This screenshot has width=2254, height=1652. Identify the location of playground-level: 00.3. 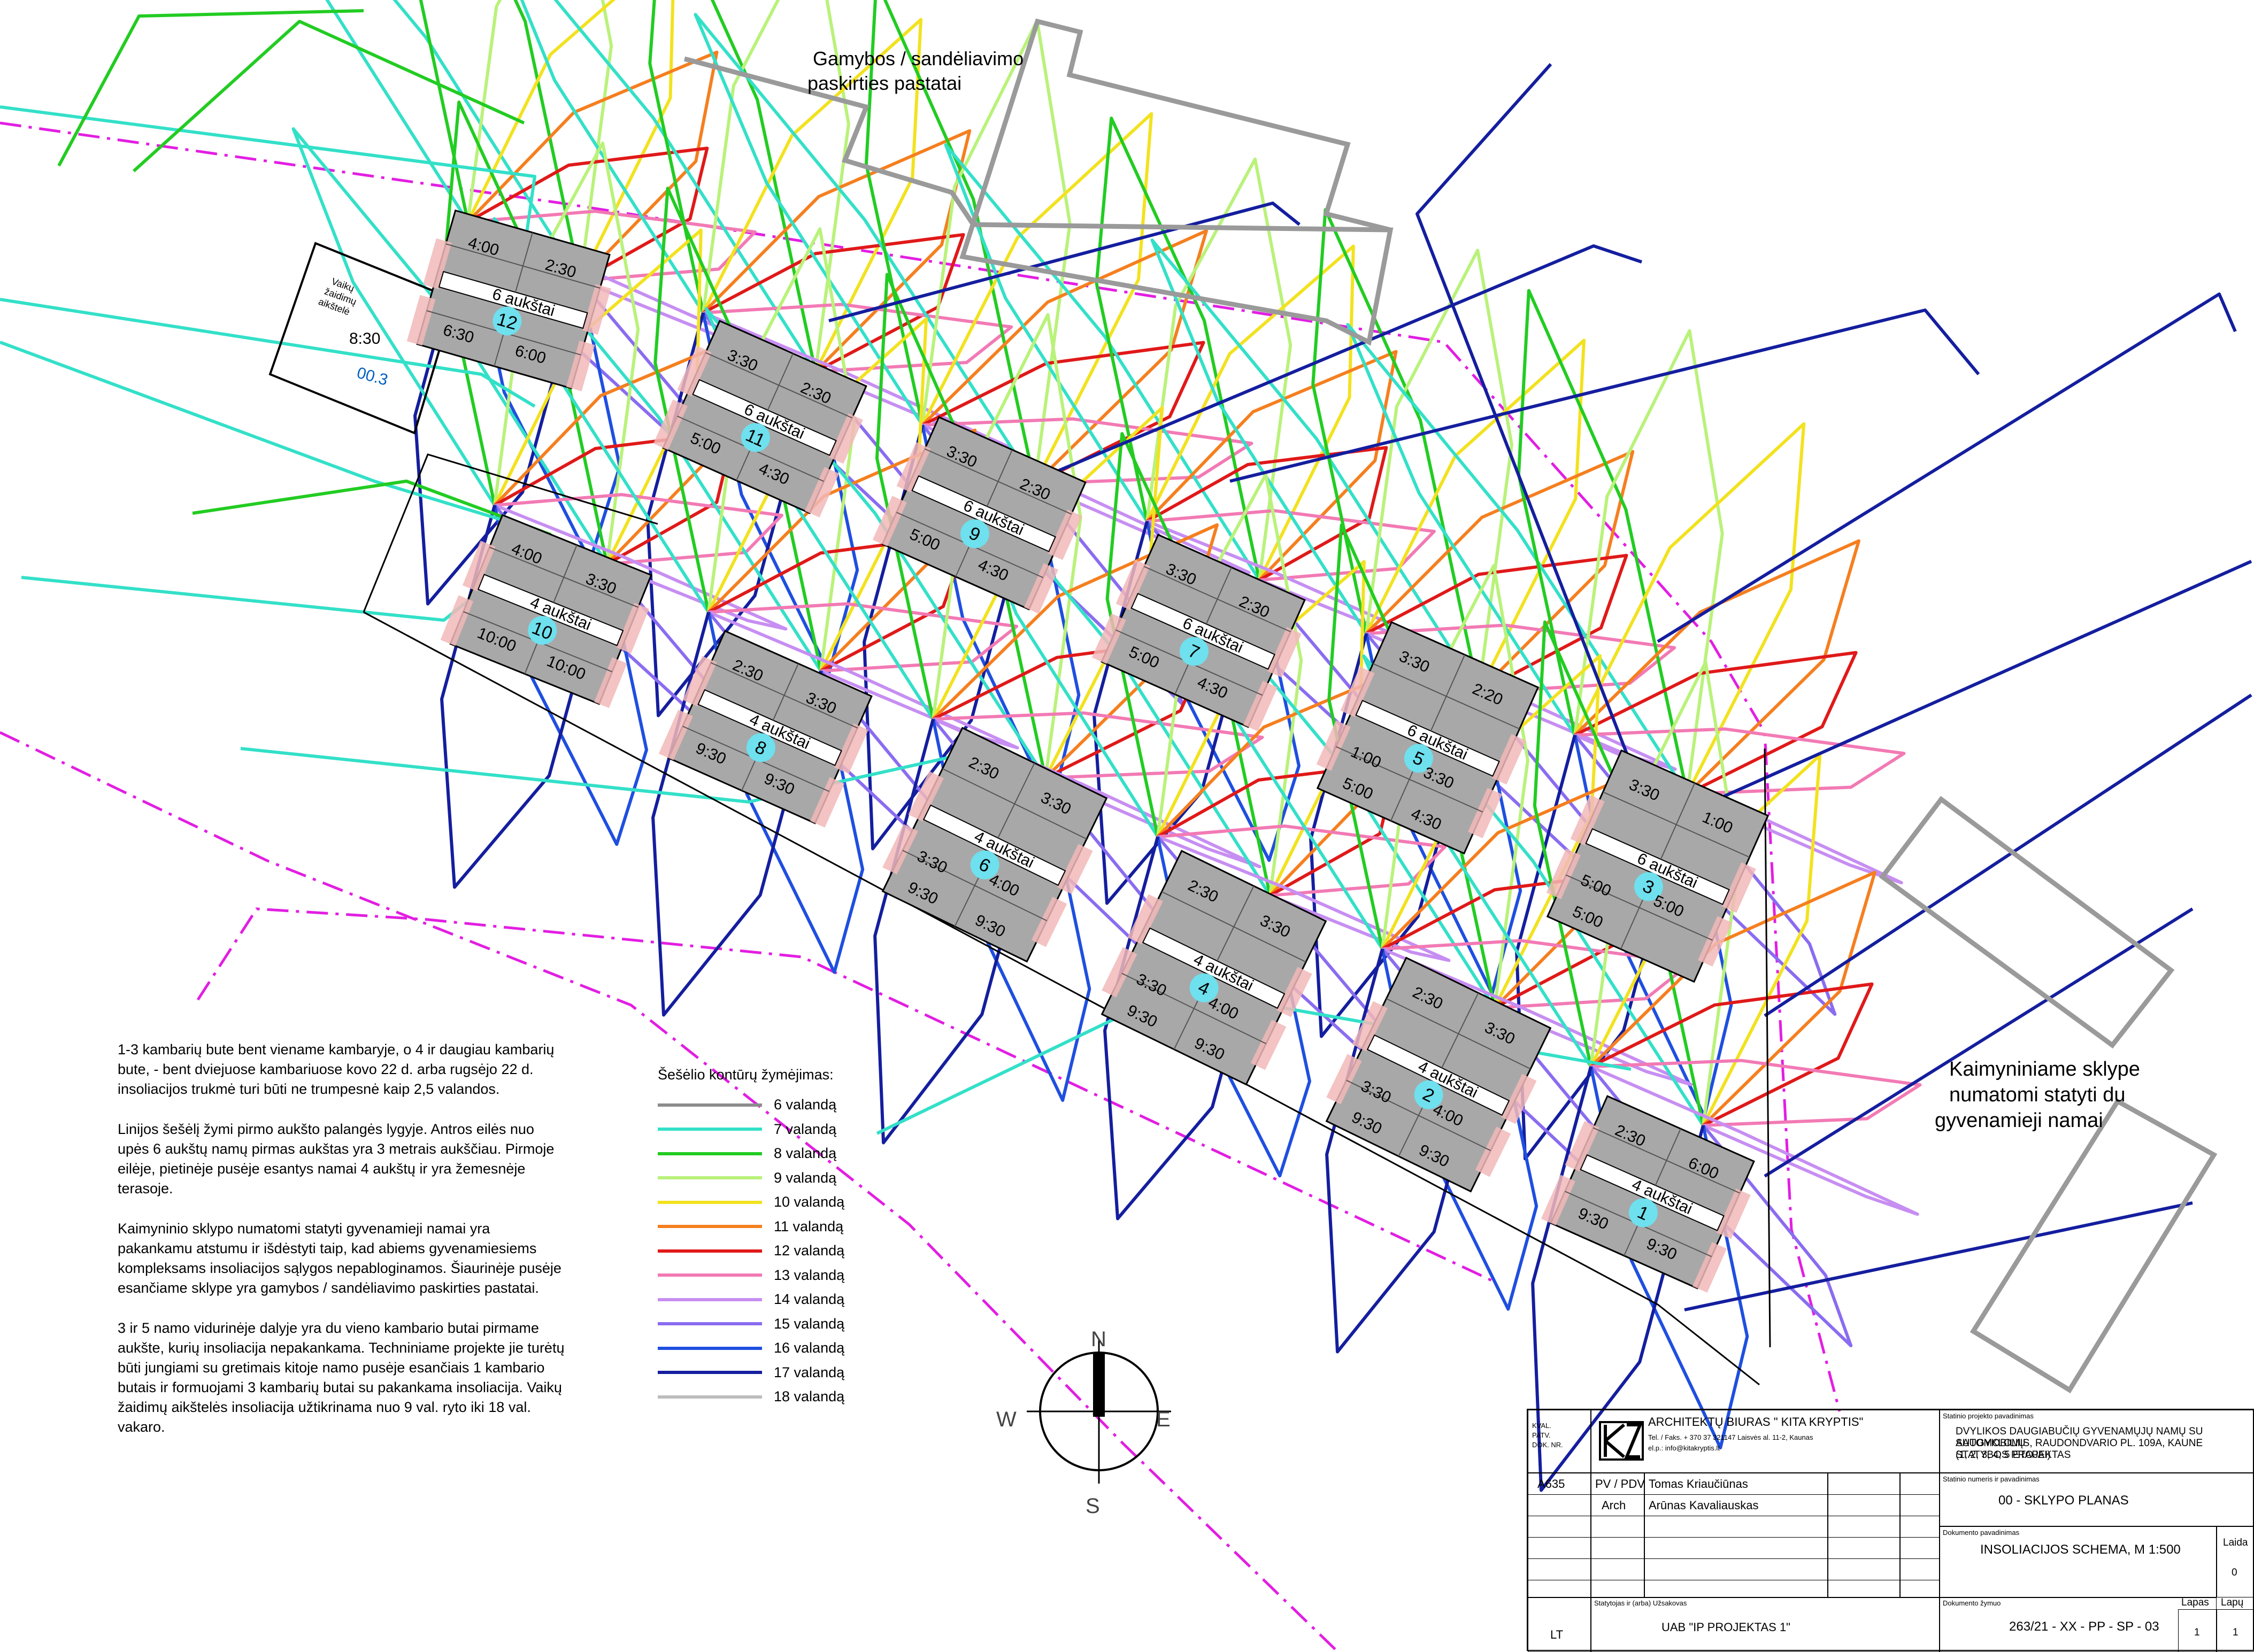
(372, 376).